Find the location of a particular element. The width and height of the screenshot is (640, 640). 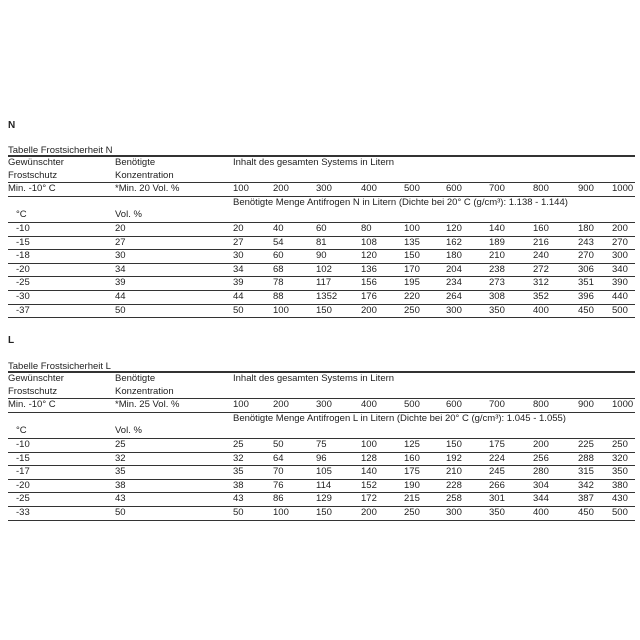

table-cell: 352 is located at coordinates (541, 296).